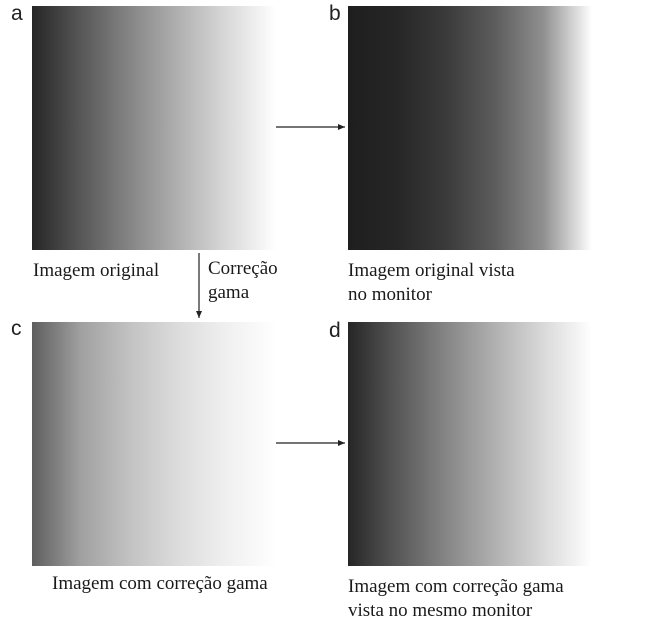 Image resolution: width=649 pixels, height=630 pixels. Describe the element at coordinates (335, 13) in the screenshot. I see `panel-letter-b: b` at that location.